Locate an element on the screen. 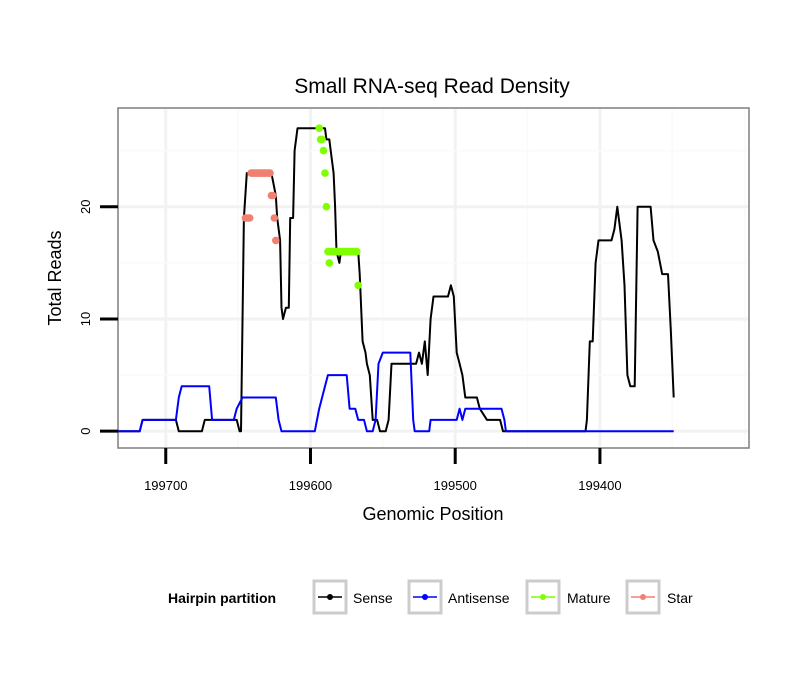  x-tick-label: 199400 is located at coordinates (599, 485).